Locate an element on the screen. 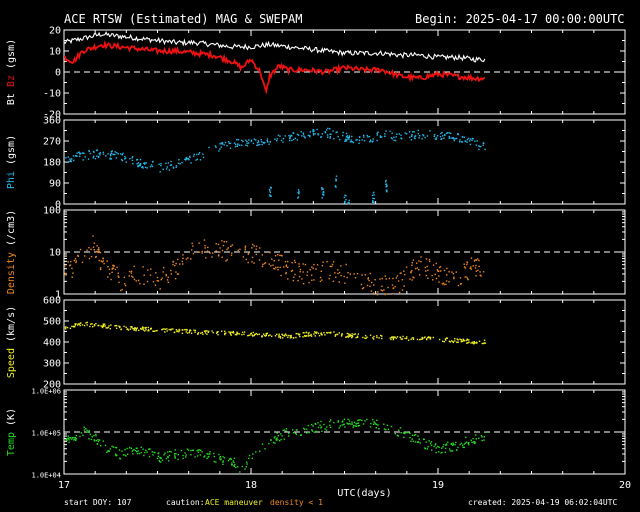  x-tick-label: 20 is located at coordinates (625, 485).